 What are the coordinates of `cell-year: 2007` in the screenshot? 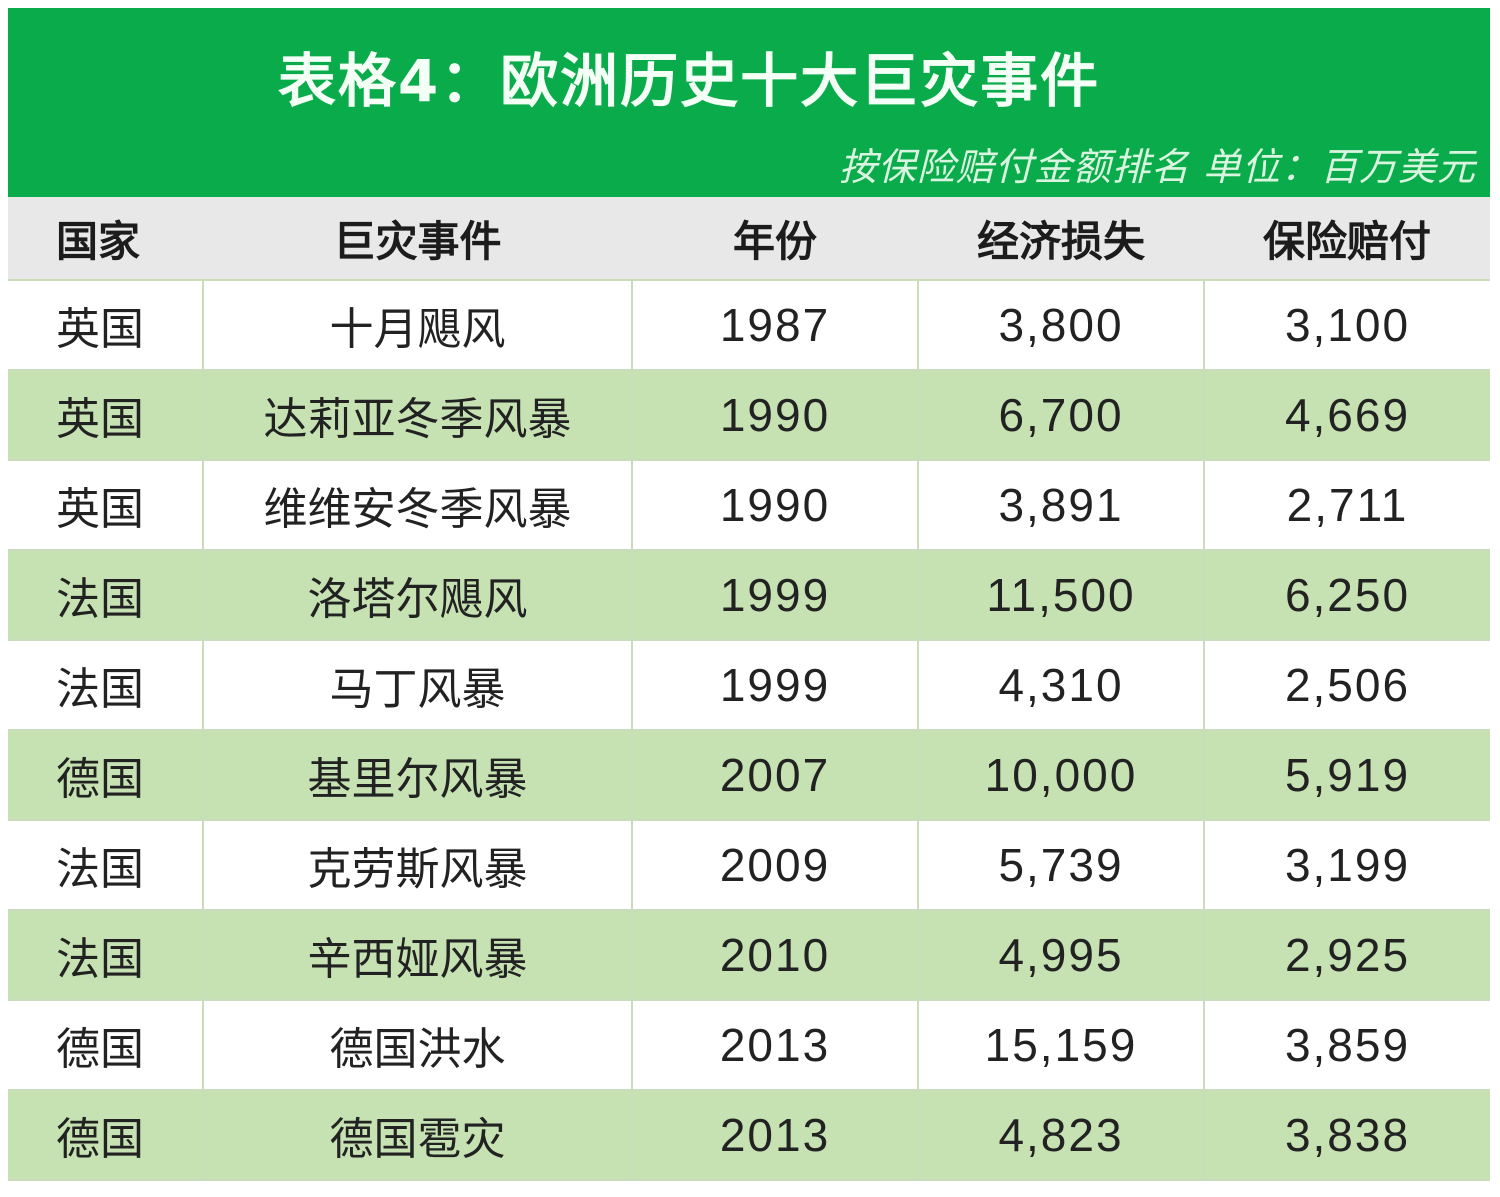 It's located at (774, 775).